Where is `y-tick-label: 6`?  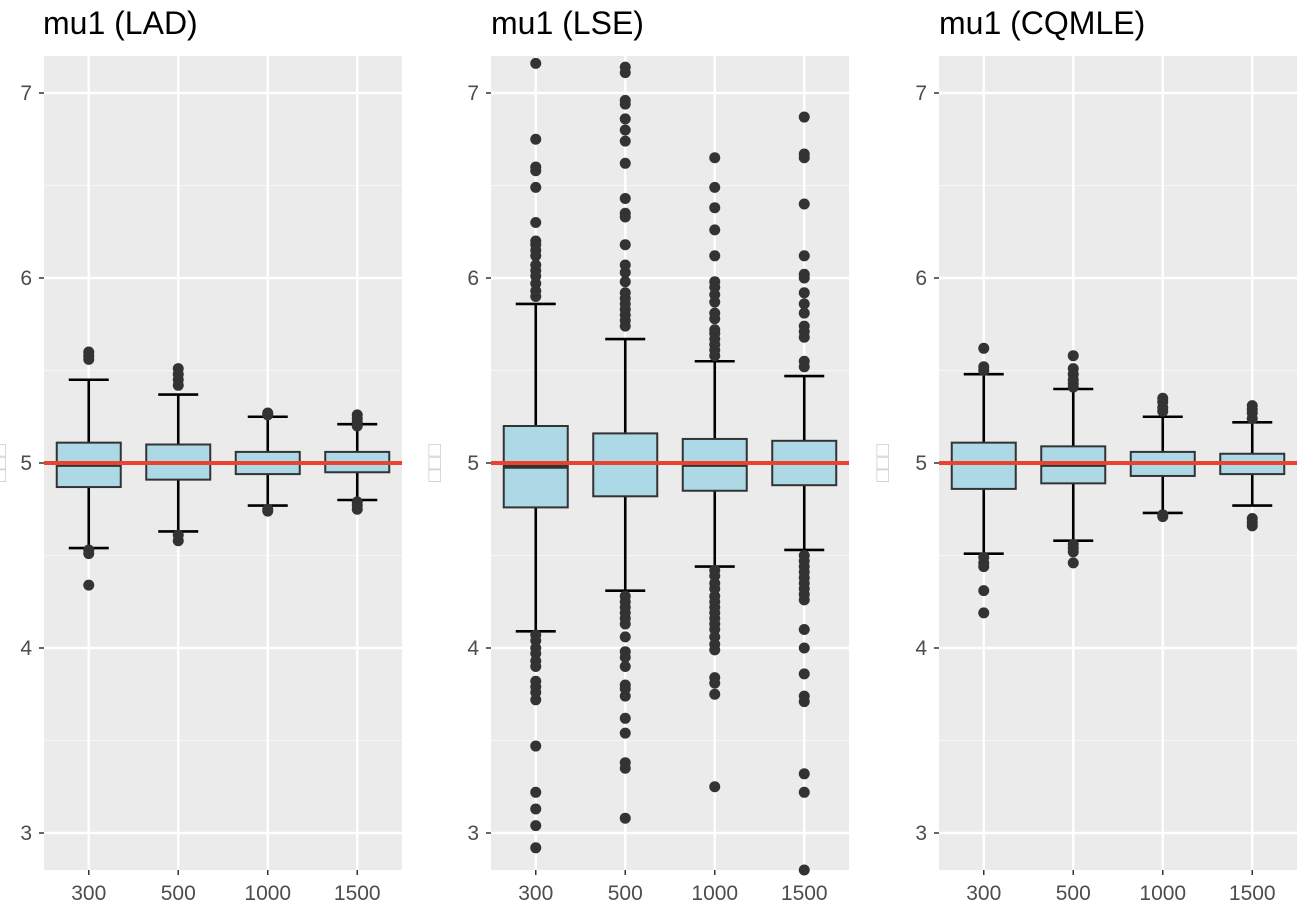
y-tick-label: 6 is located at coordinates (26, 278).